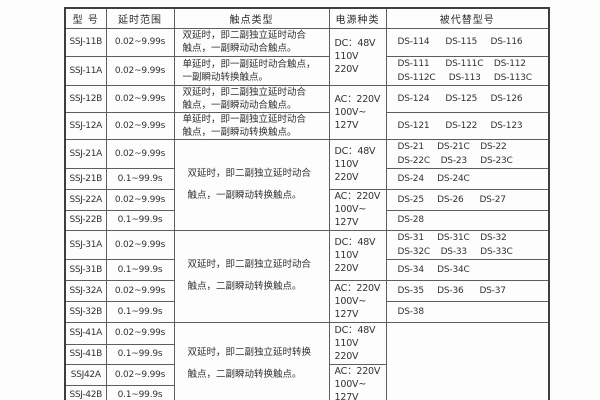 Image resolution: width=600 pixels, height=400 pixels. I want to click on model-cell: SSJ-22B, so click(85, 220).